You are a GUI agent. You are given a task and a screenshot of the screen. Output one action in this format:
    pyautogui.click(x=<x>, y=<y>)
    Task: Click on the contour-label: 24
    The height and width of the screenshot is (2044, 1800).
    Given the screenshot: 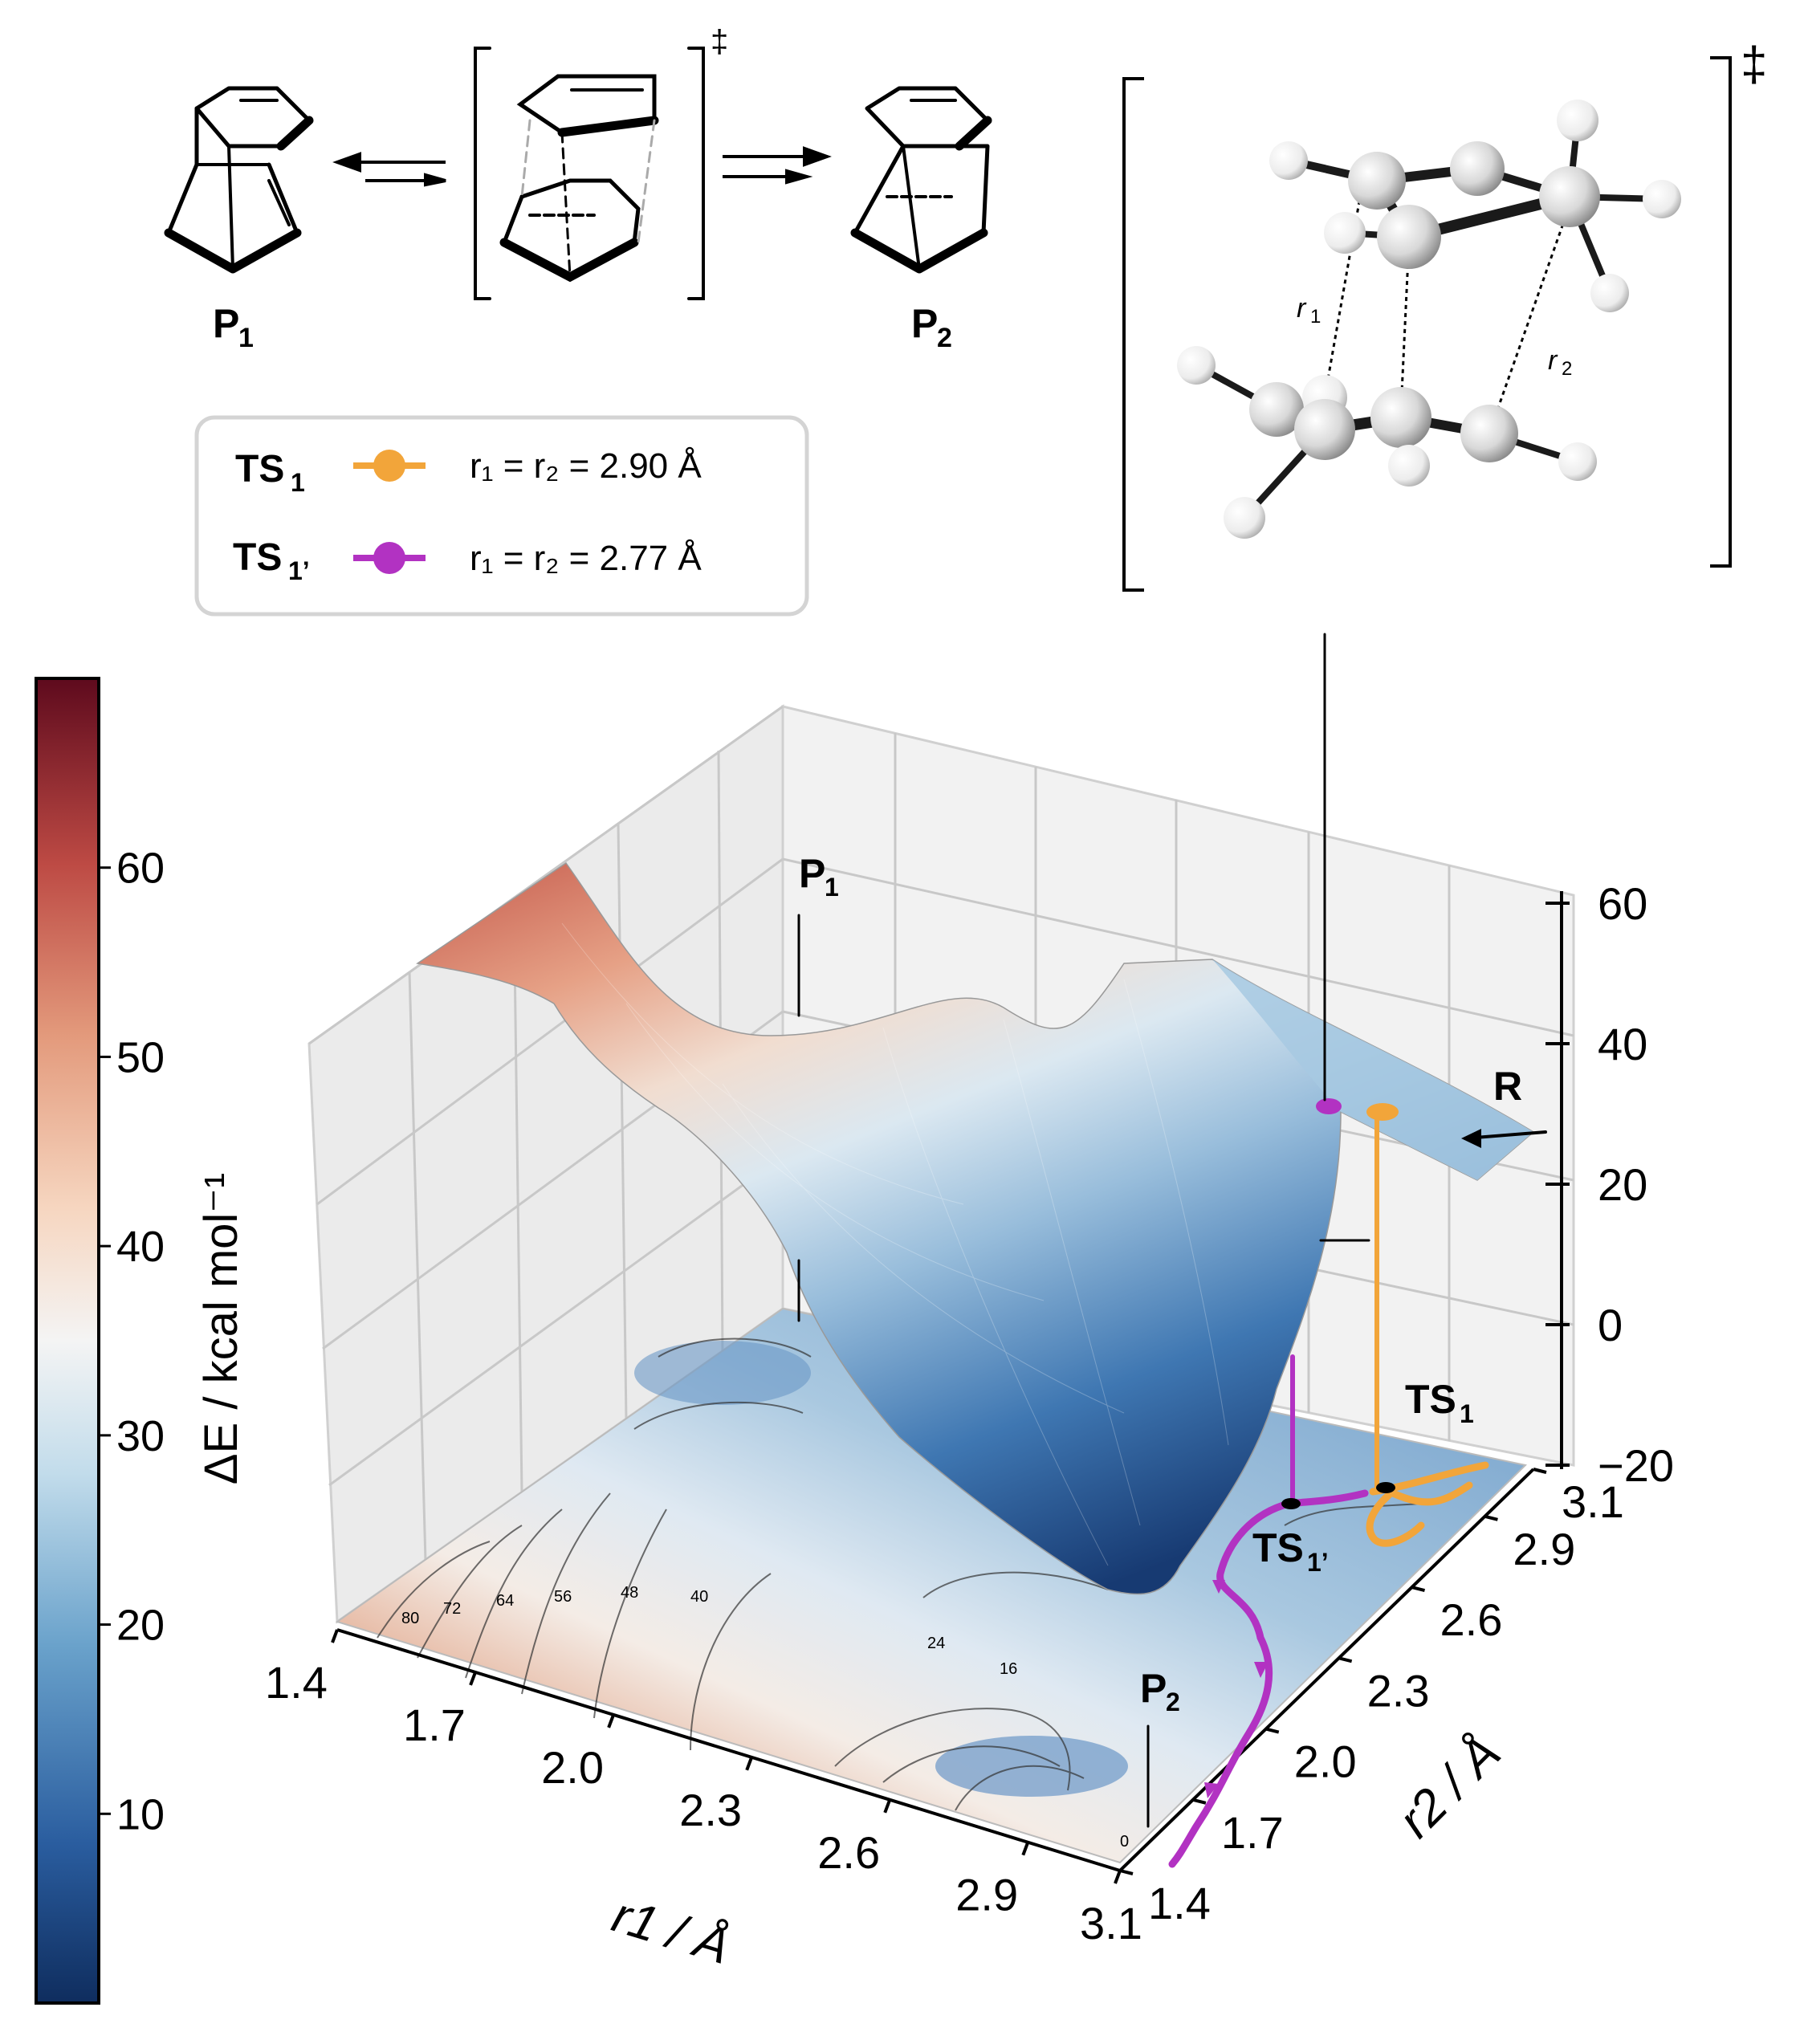 What is the action you would take?
    pyautogui.click(x=936, y=1643)
    